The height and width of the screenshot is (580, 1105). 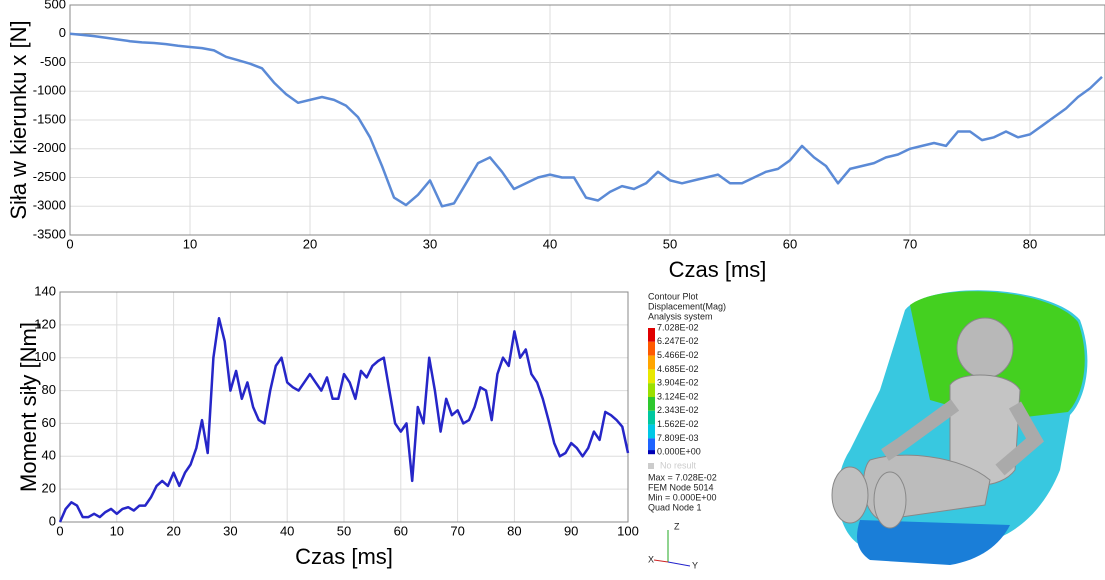 What do you see at coordinates (695, 565) in the screenshot?
I see `triad-label: Y` at bounding box center [695, 565].